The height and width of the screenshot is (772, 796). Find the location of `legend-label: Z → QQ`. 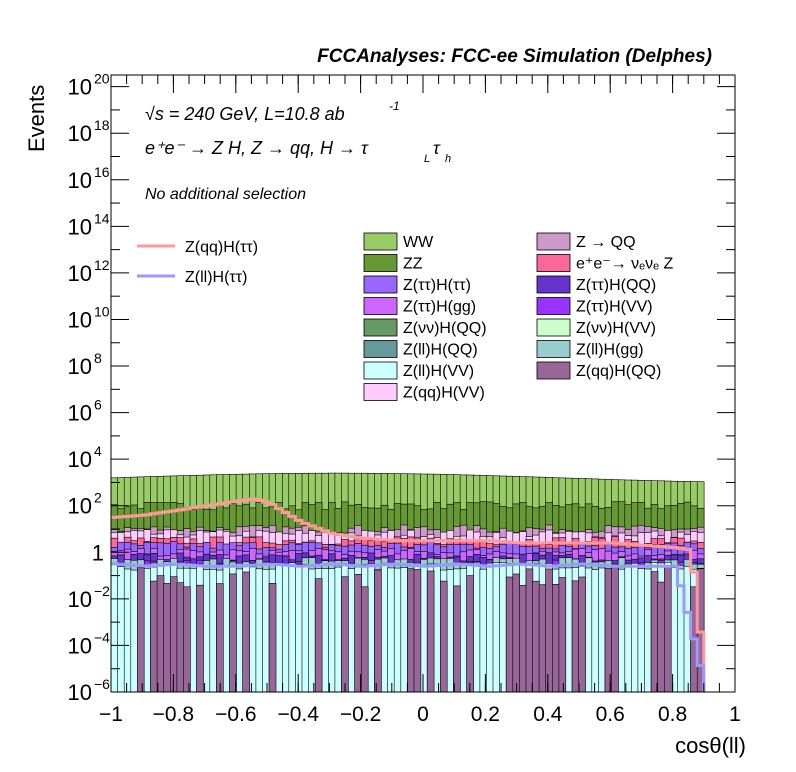

legend-label: Z → QQ is located at coordinates (606, 242).